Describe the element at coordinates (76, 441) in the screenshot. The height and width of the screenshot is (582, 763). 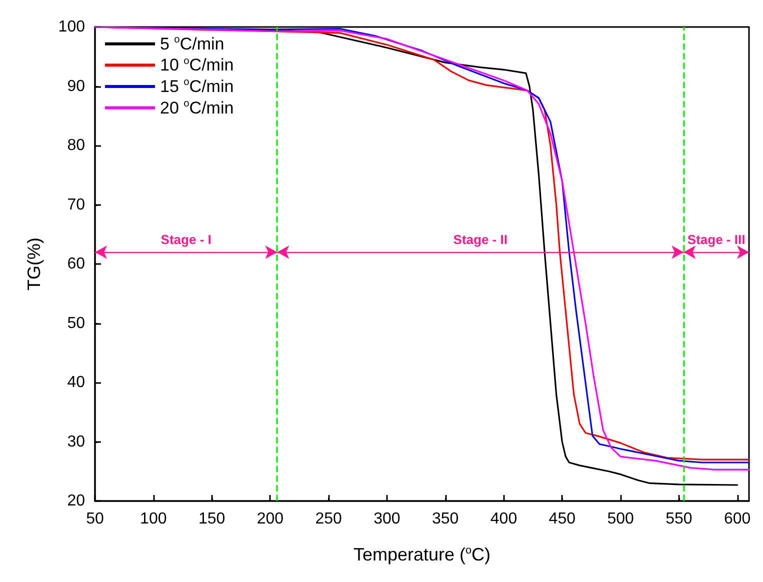
I see `y-tick-label: 30` at that location.